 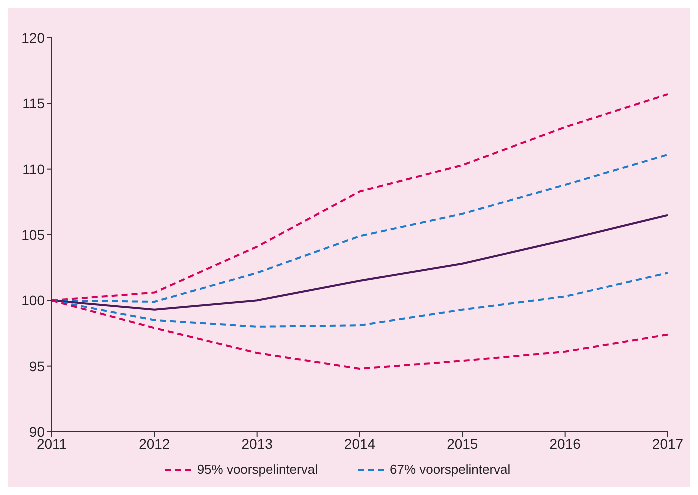 What do you see at coordinates (34, 169) in the screenshot?
I see `y-tick-label: 110` at bounding box center [34, 169].